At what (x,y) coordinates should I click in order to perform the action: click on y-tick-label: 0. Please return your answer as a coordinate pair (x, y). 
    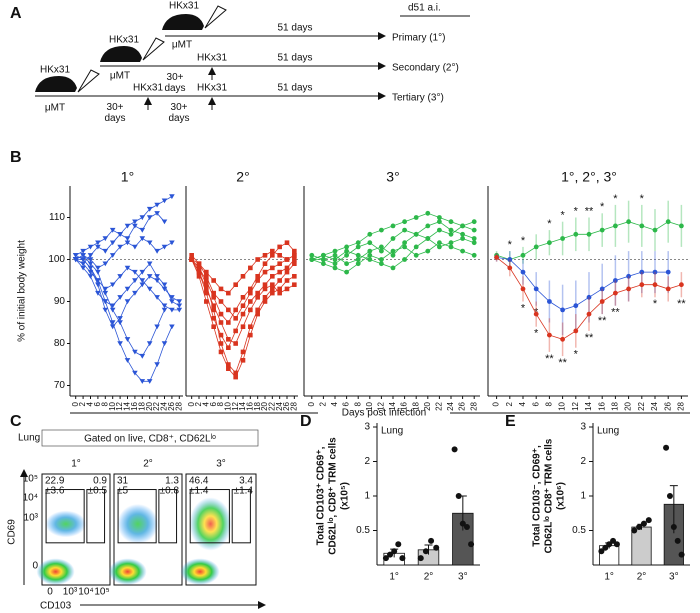
    Looking at the image, I should click on (35, 566).